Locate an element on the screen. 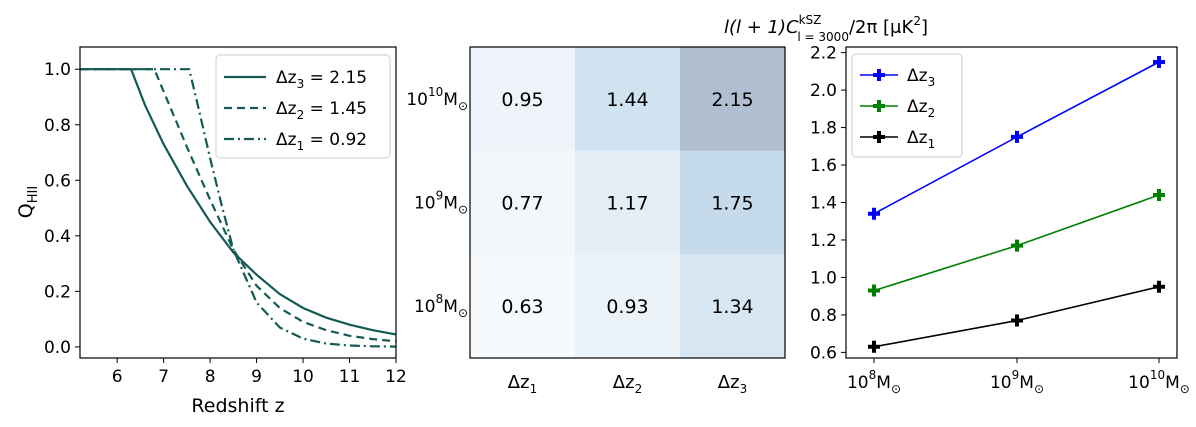 This screenshot has width=1196, height=427. right-y-tick-label: 1.4 is located at coordinates (823, 204).